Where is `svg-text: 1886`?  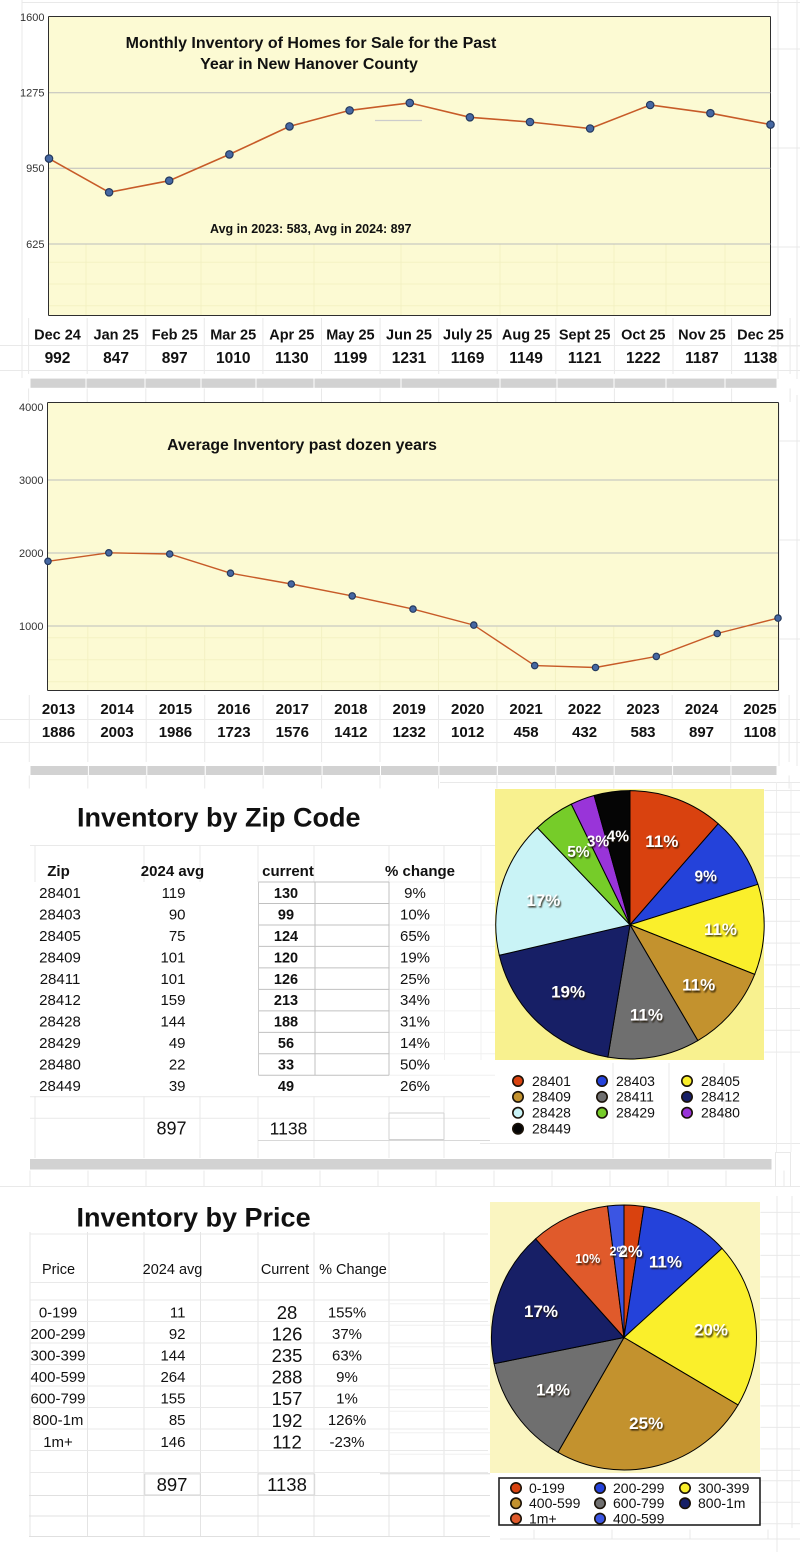
svg-text: 1886 is located at coordinates (58, 732).